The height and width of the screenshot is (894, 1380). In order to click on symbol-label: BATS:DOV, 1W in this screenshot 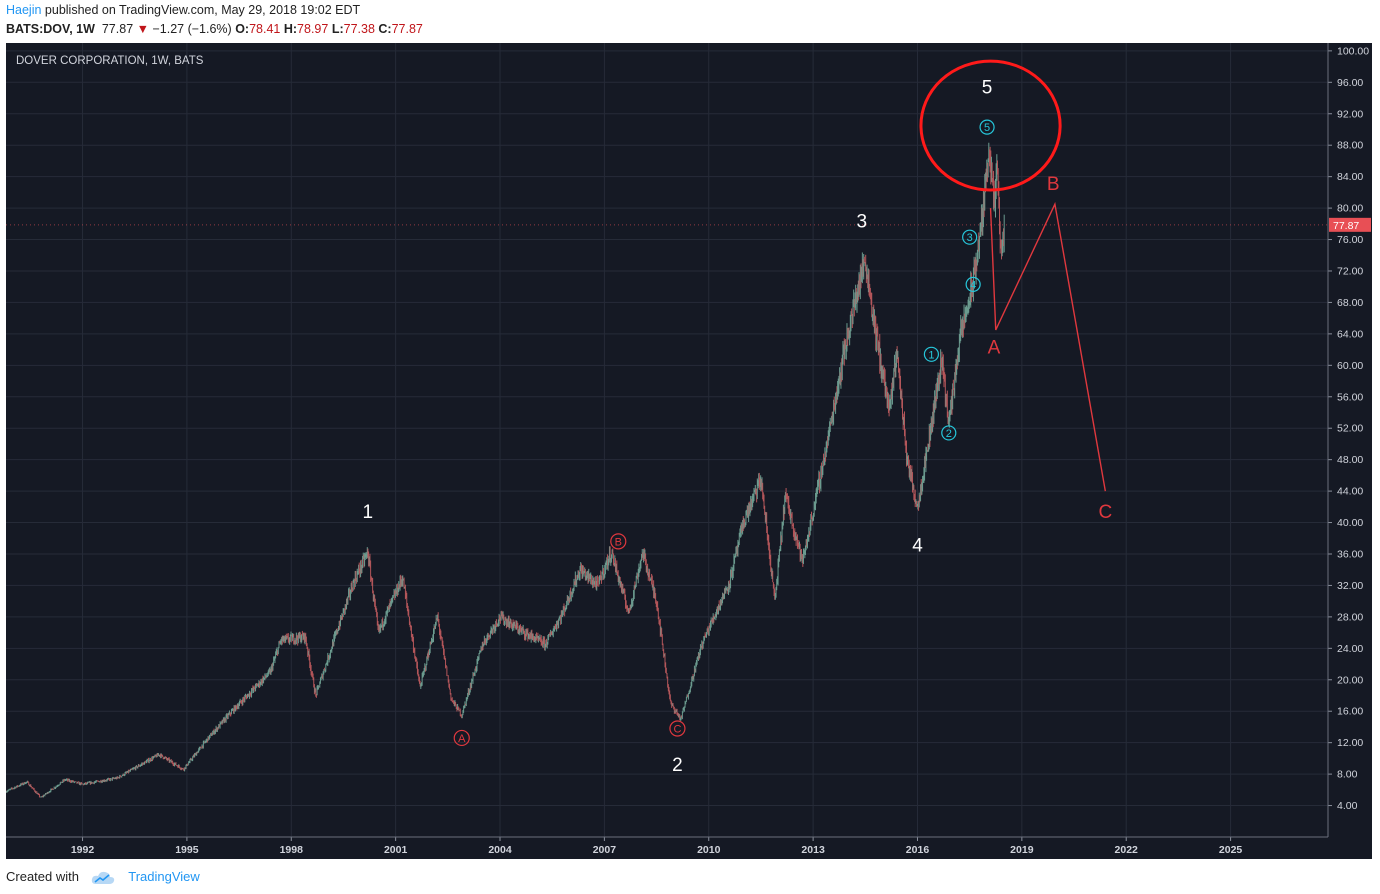, I will do `click(50, 29)`.